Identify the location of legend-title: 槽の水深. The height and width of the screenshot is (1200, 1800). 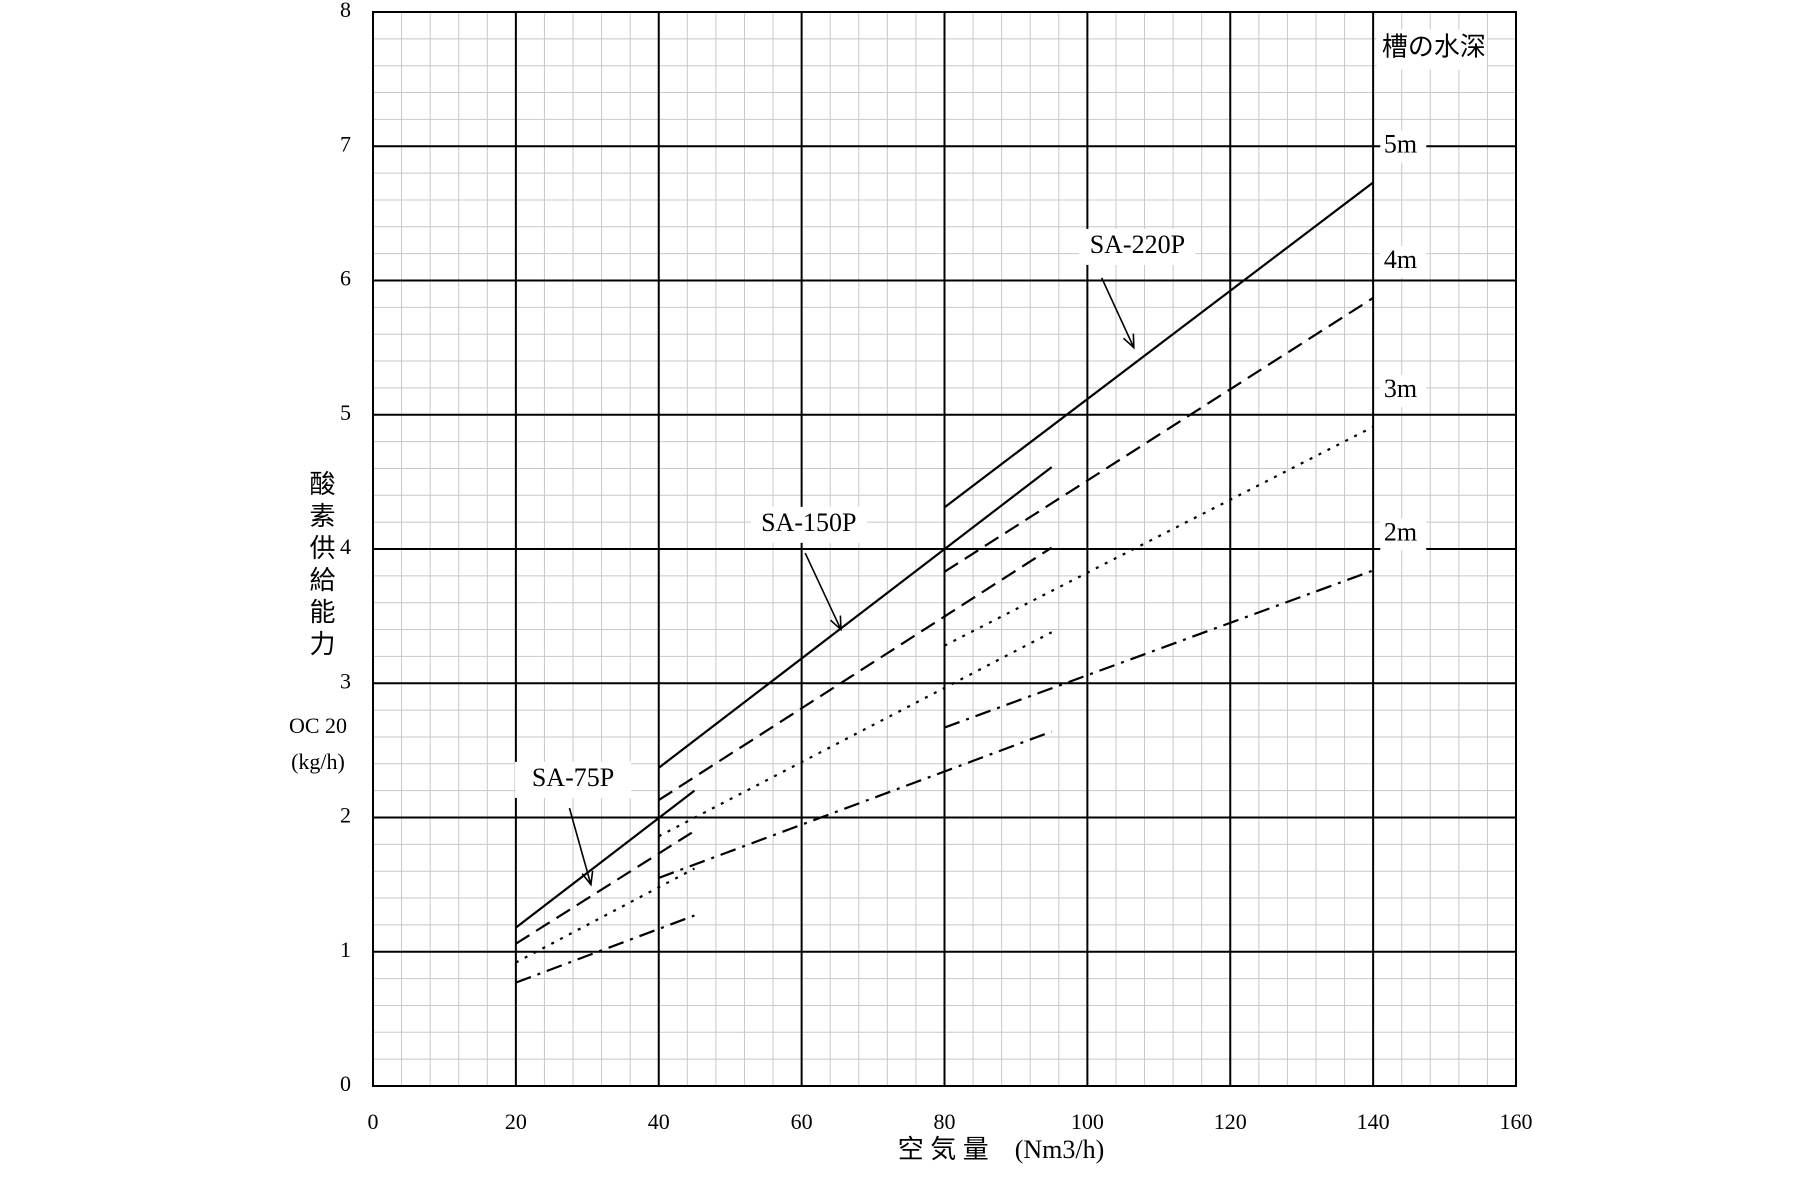
(1434, 47).